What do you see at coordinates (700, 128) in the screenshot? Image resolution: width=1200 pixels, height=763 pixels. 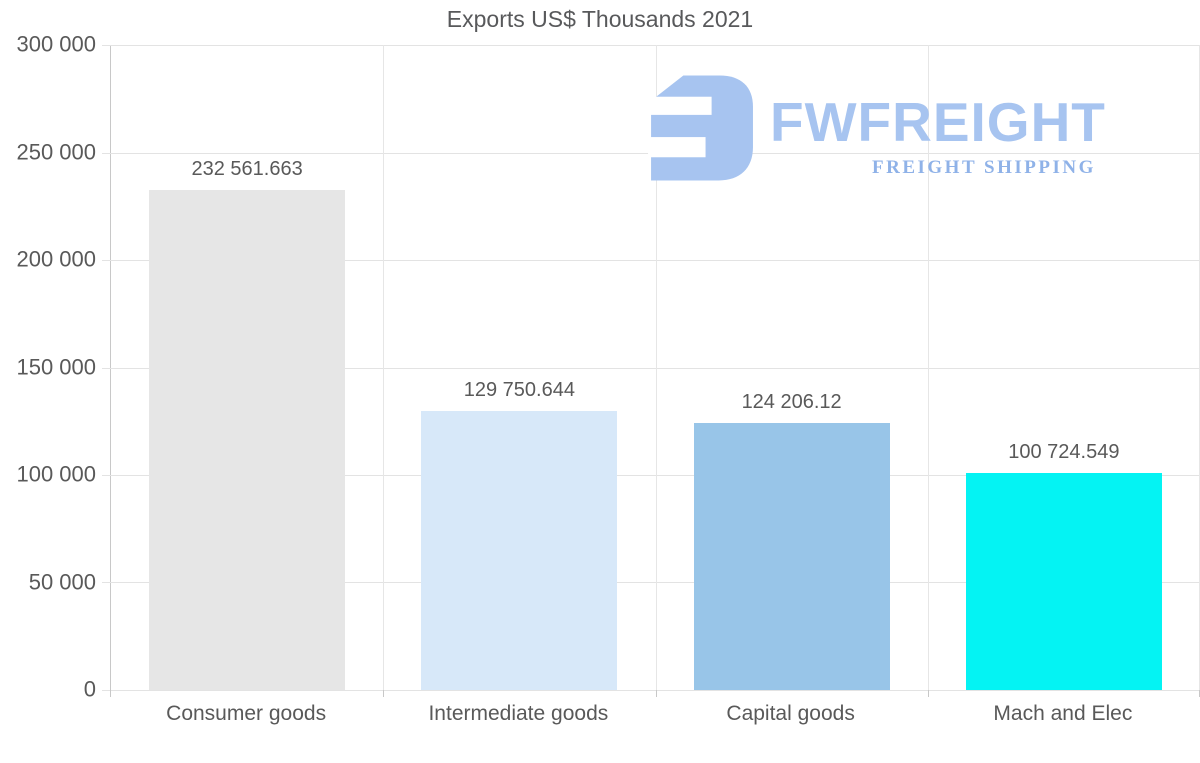 I see `fwfreight-logo-icon` at bounding box center [700, 128].